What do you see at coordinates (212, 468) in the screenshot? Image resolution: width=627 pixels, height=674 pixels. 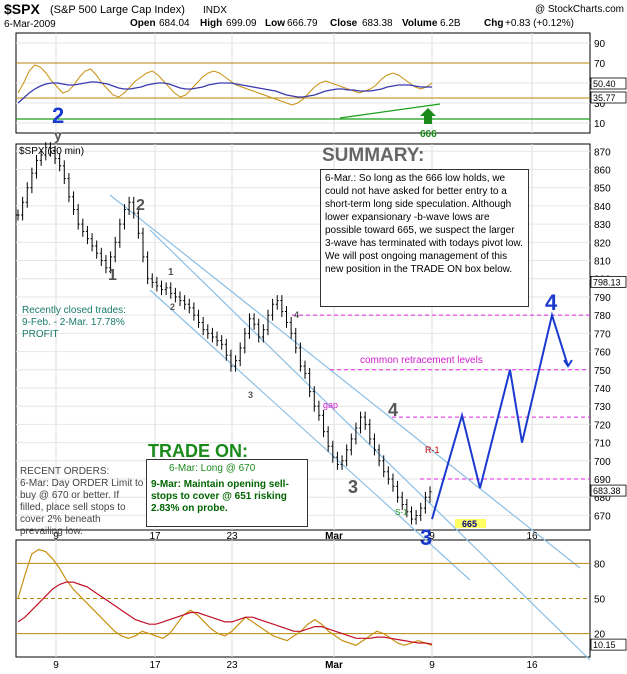 I see `trade-on-line1: 6-Mar: Long @ 670` at bounding box center [212, 468].